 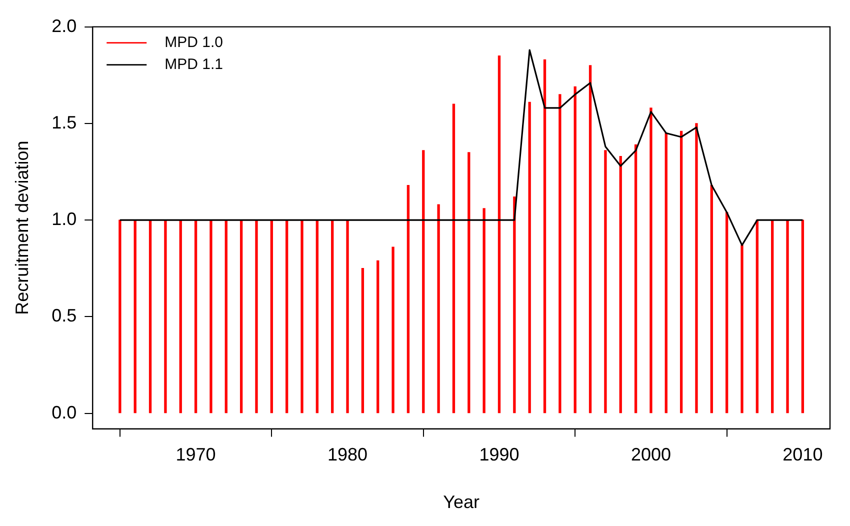 I want to click on x-tick-label: 1970, so click(x=196, y=454).